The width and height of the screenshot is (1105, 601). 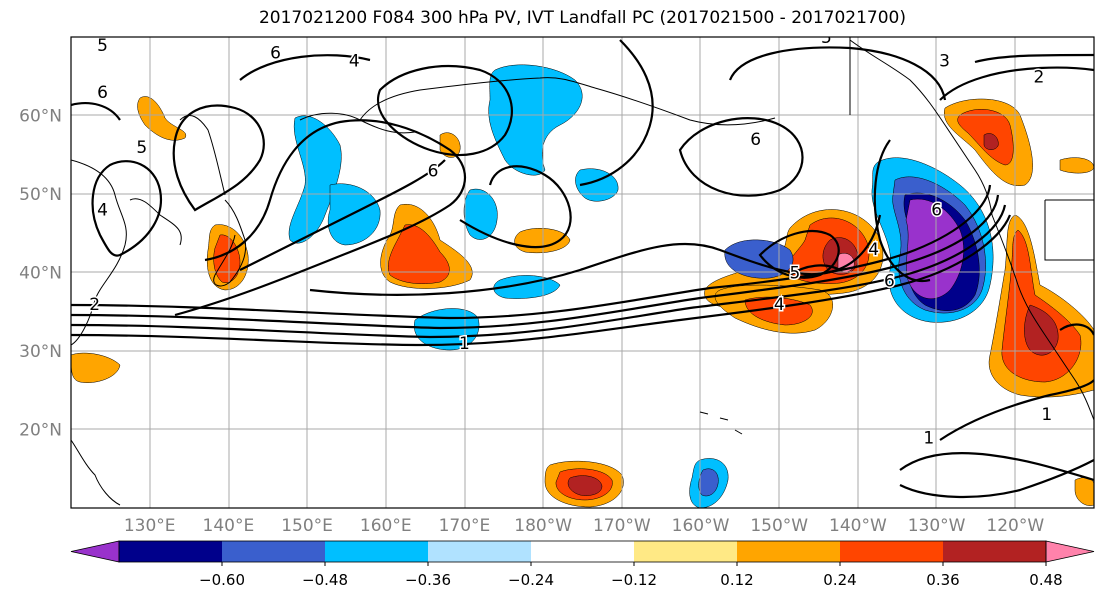 I want to click on lon-tick-label: 120°W, so click(x=1015, y=526).